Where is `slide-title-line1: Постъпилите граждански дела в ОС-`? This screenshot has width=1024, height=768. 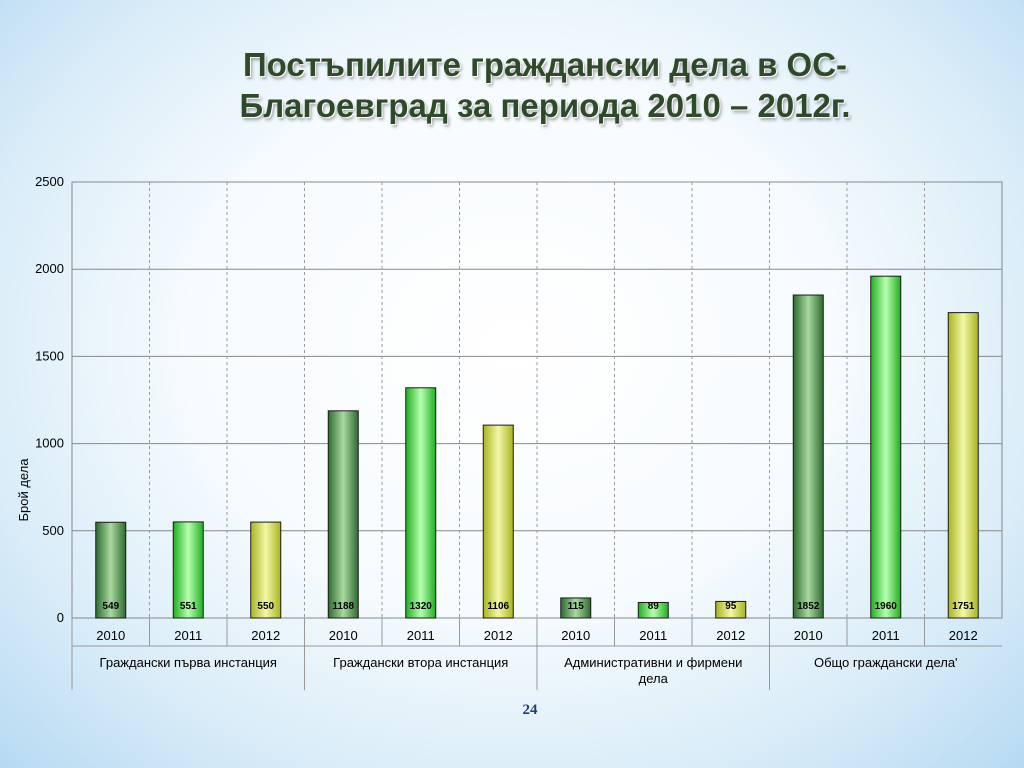 slide-title-line1: Постъпилите граждански дела в ОС- is located at coordinates (545, 64).